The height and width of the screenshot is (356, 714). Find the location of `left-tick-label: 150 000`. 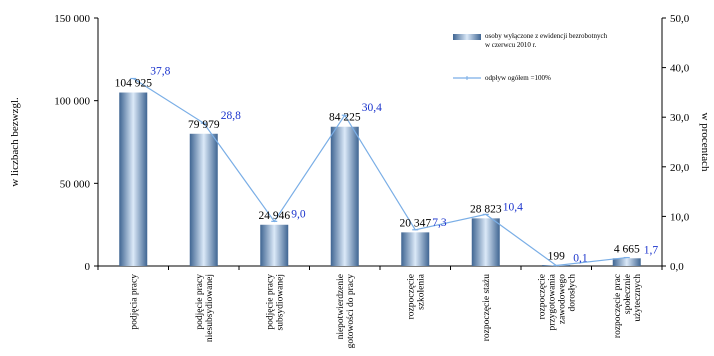

left-tick-label: 150 000 is located at coordinates (72, 19).